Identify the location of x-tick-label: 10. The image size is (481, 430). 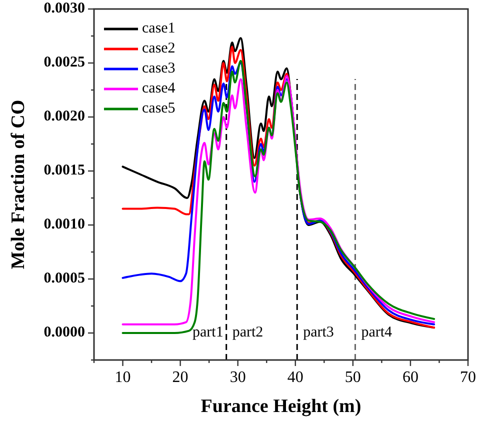
(122, 377).